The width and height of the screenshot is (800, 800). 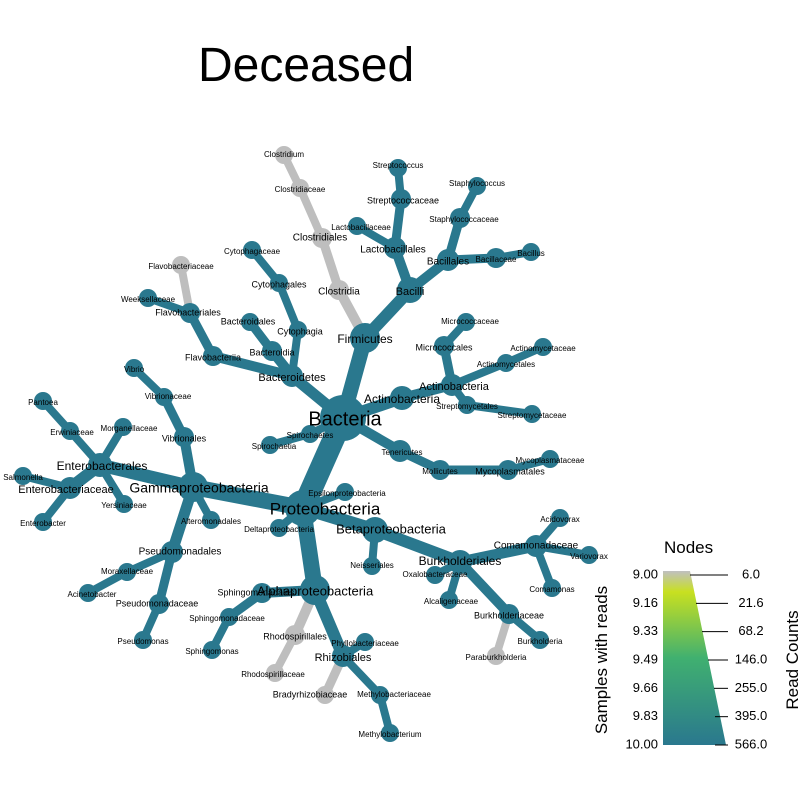 I want to click on node-tenericutes, so click(x=400, y=451).